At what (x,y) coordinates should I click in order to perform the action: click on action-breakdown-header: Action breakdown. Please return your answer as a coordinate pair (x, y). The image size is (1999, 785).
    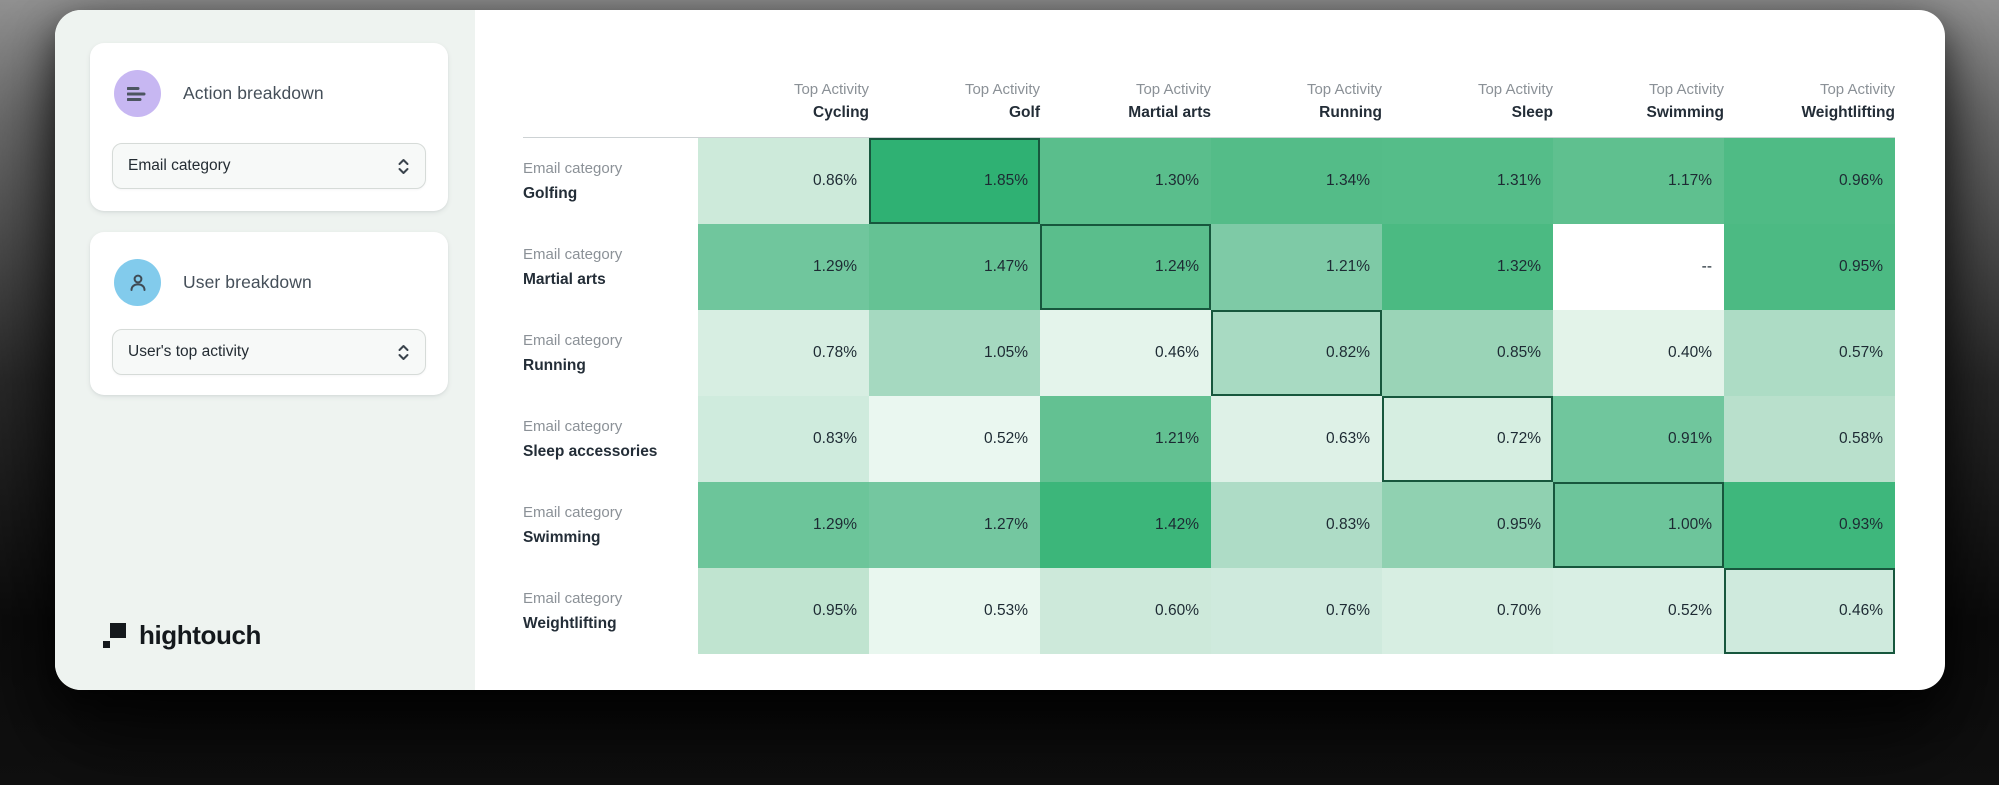
    Looking at the image, I should click on (219, 93).